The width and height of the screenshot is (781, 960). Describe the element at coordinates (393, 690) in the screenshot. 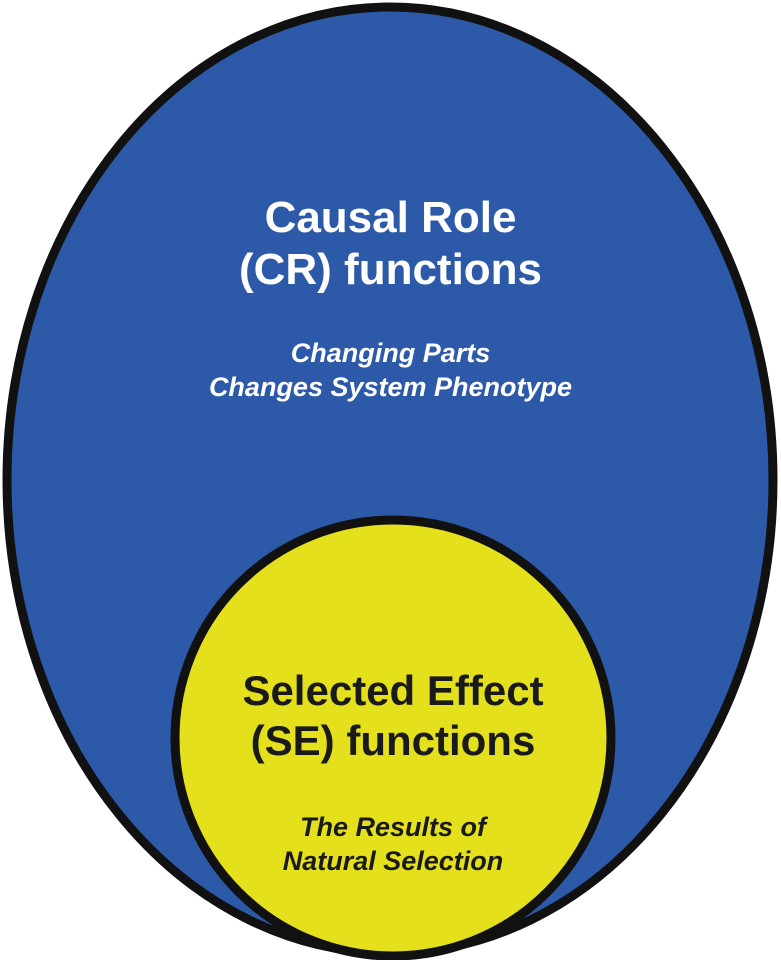

I see `se-title-line1: Selected Effect` at that location.